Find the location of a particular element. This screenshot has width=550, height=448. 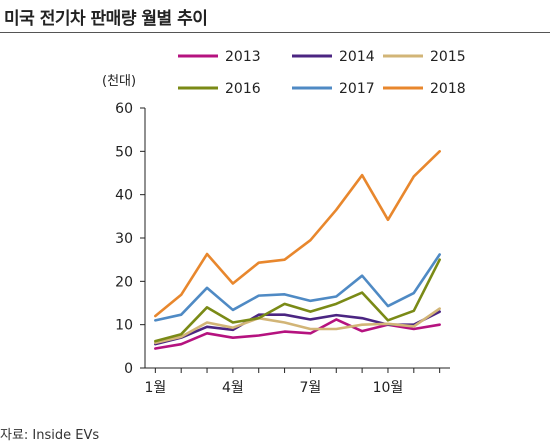

legend-label-2017: 2017 is located at coordinates (357, 89).